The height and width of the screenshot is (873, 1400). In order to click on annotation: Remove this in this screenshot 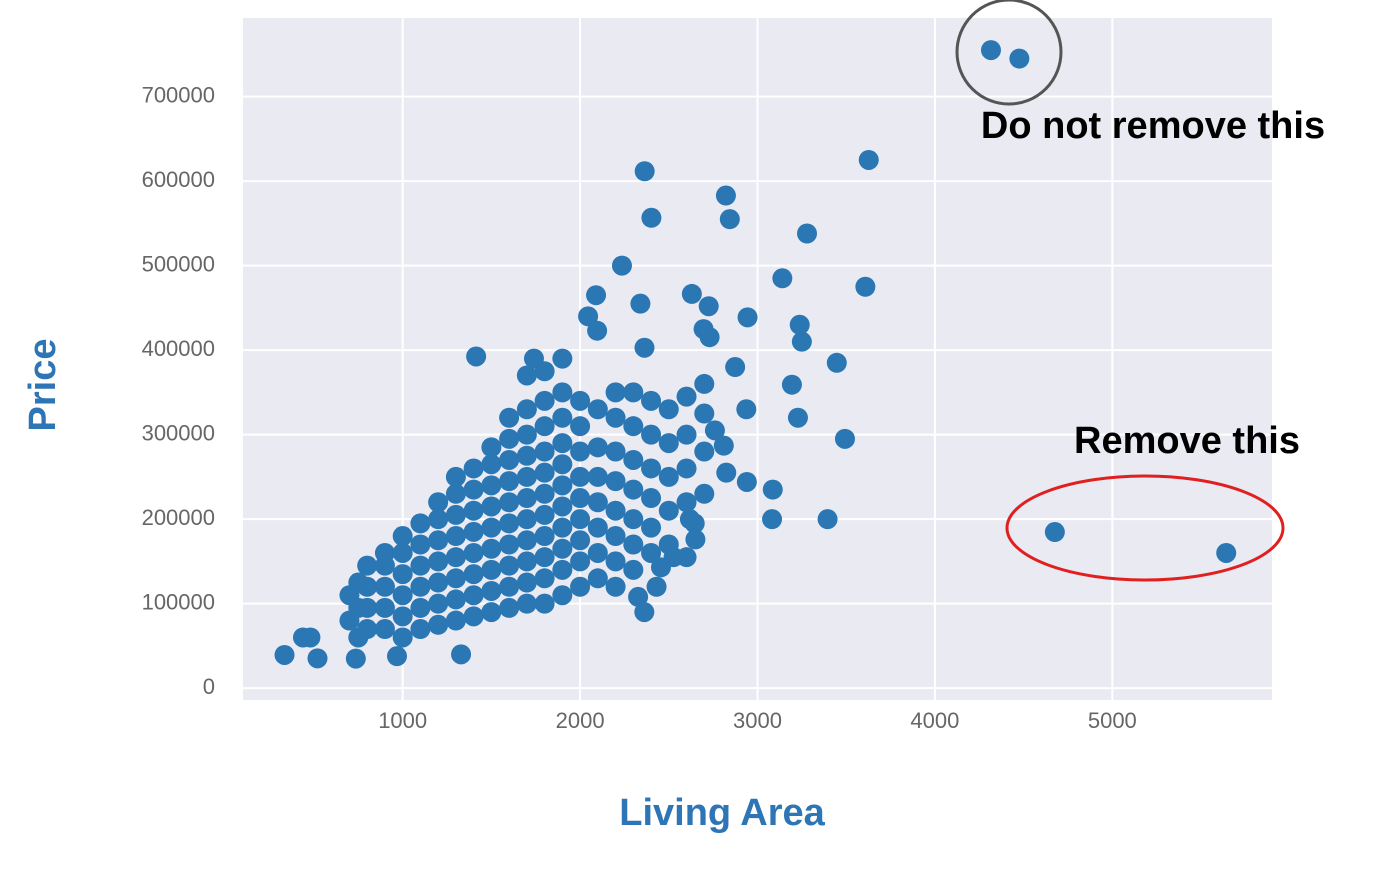, I will do `click(1187, 441)`.